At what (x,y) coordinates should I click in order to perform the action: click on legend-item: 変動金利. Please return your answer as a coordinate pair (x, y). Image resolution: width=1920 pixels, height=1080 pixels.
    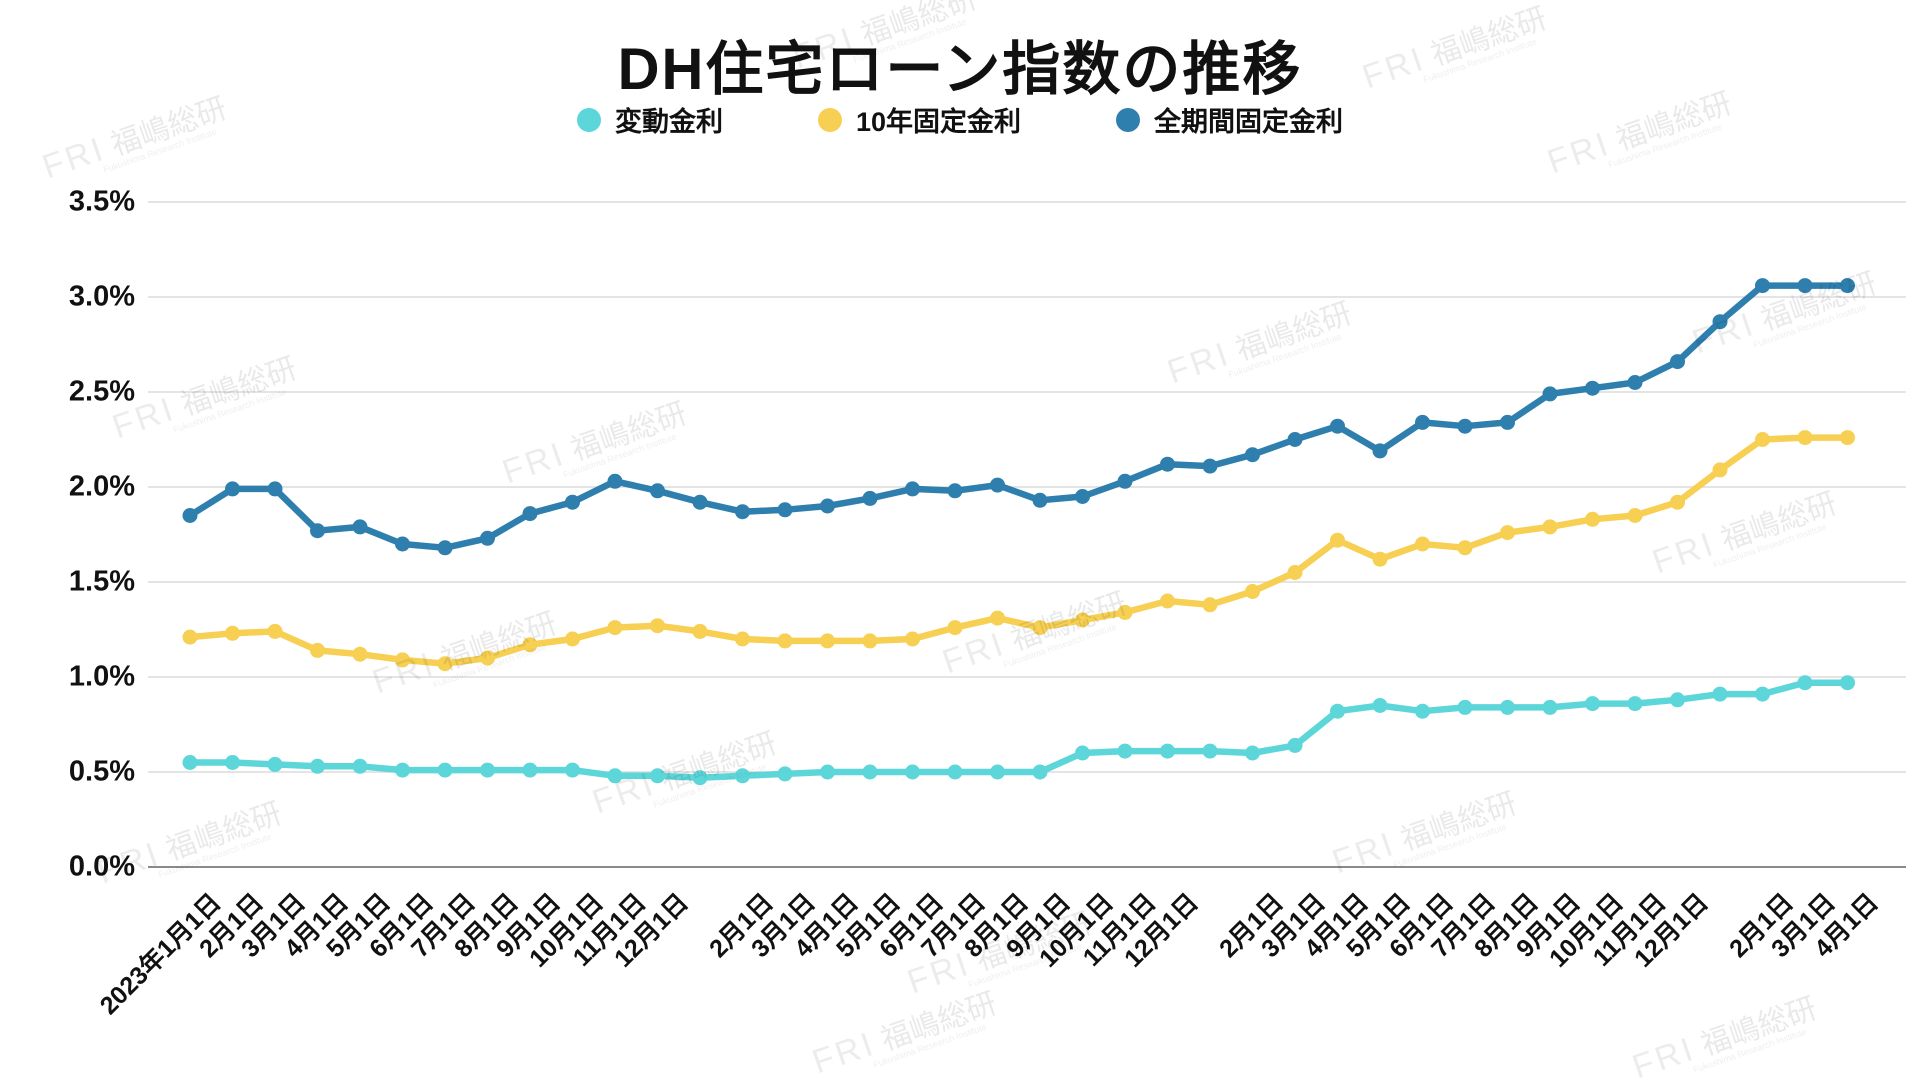
    Looking at the image, I should click on (649, 119).